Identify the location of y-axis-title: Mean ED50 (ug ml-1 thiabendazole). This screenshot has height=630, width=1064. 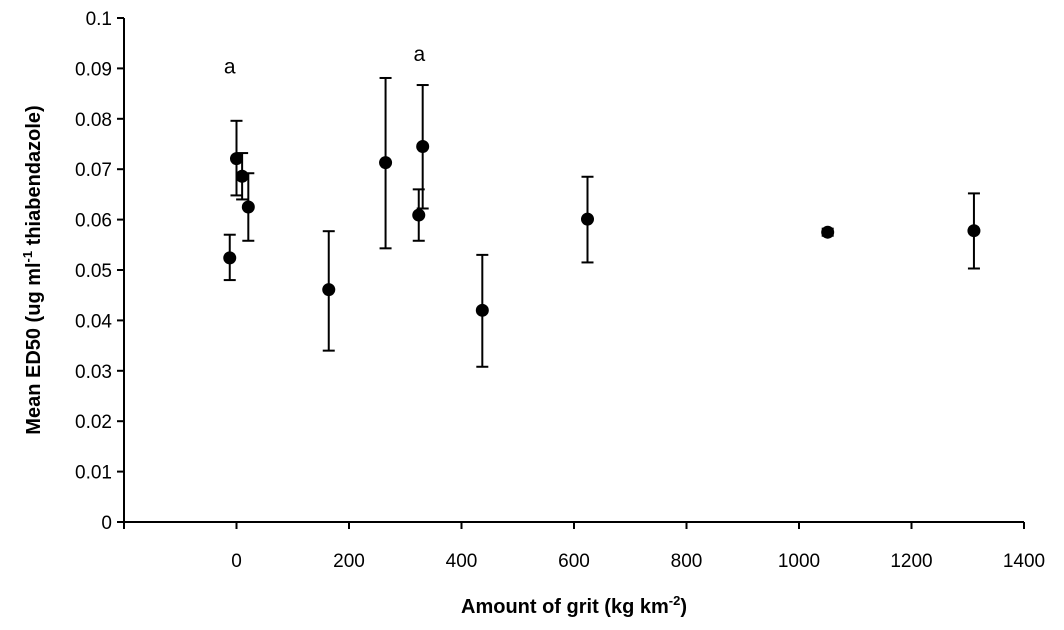
(32, 269).